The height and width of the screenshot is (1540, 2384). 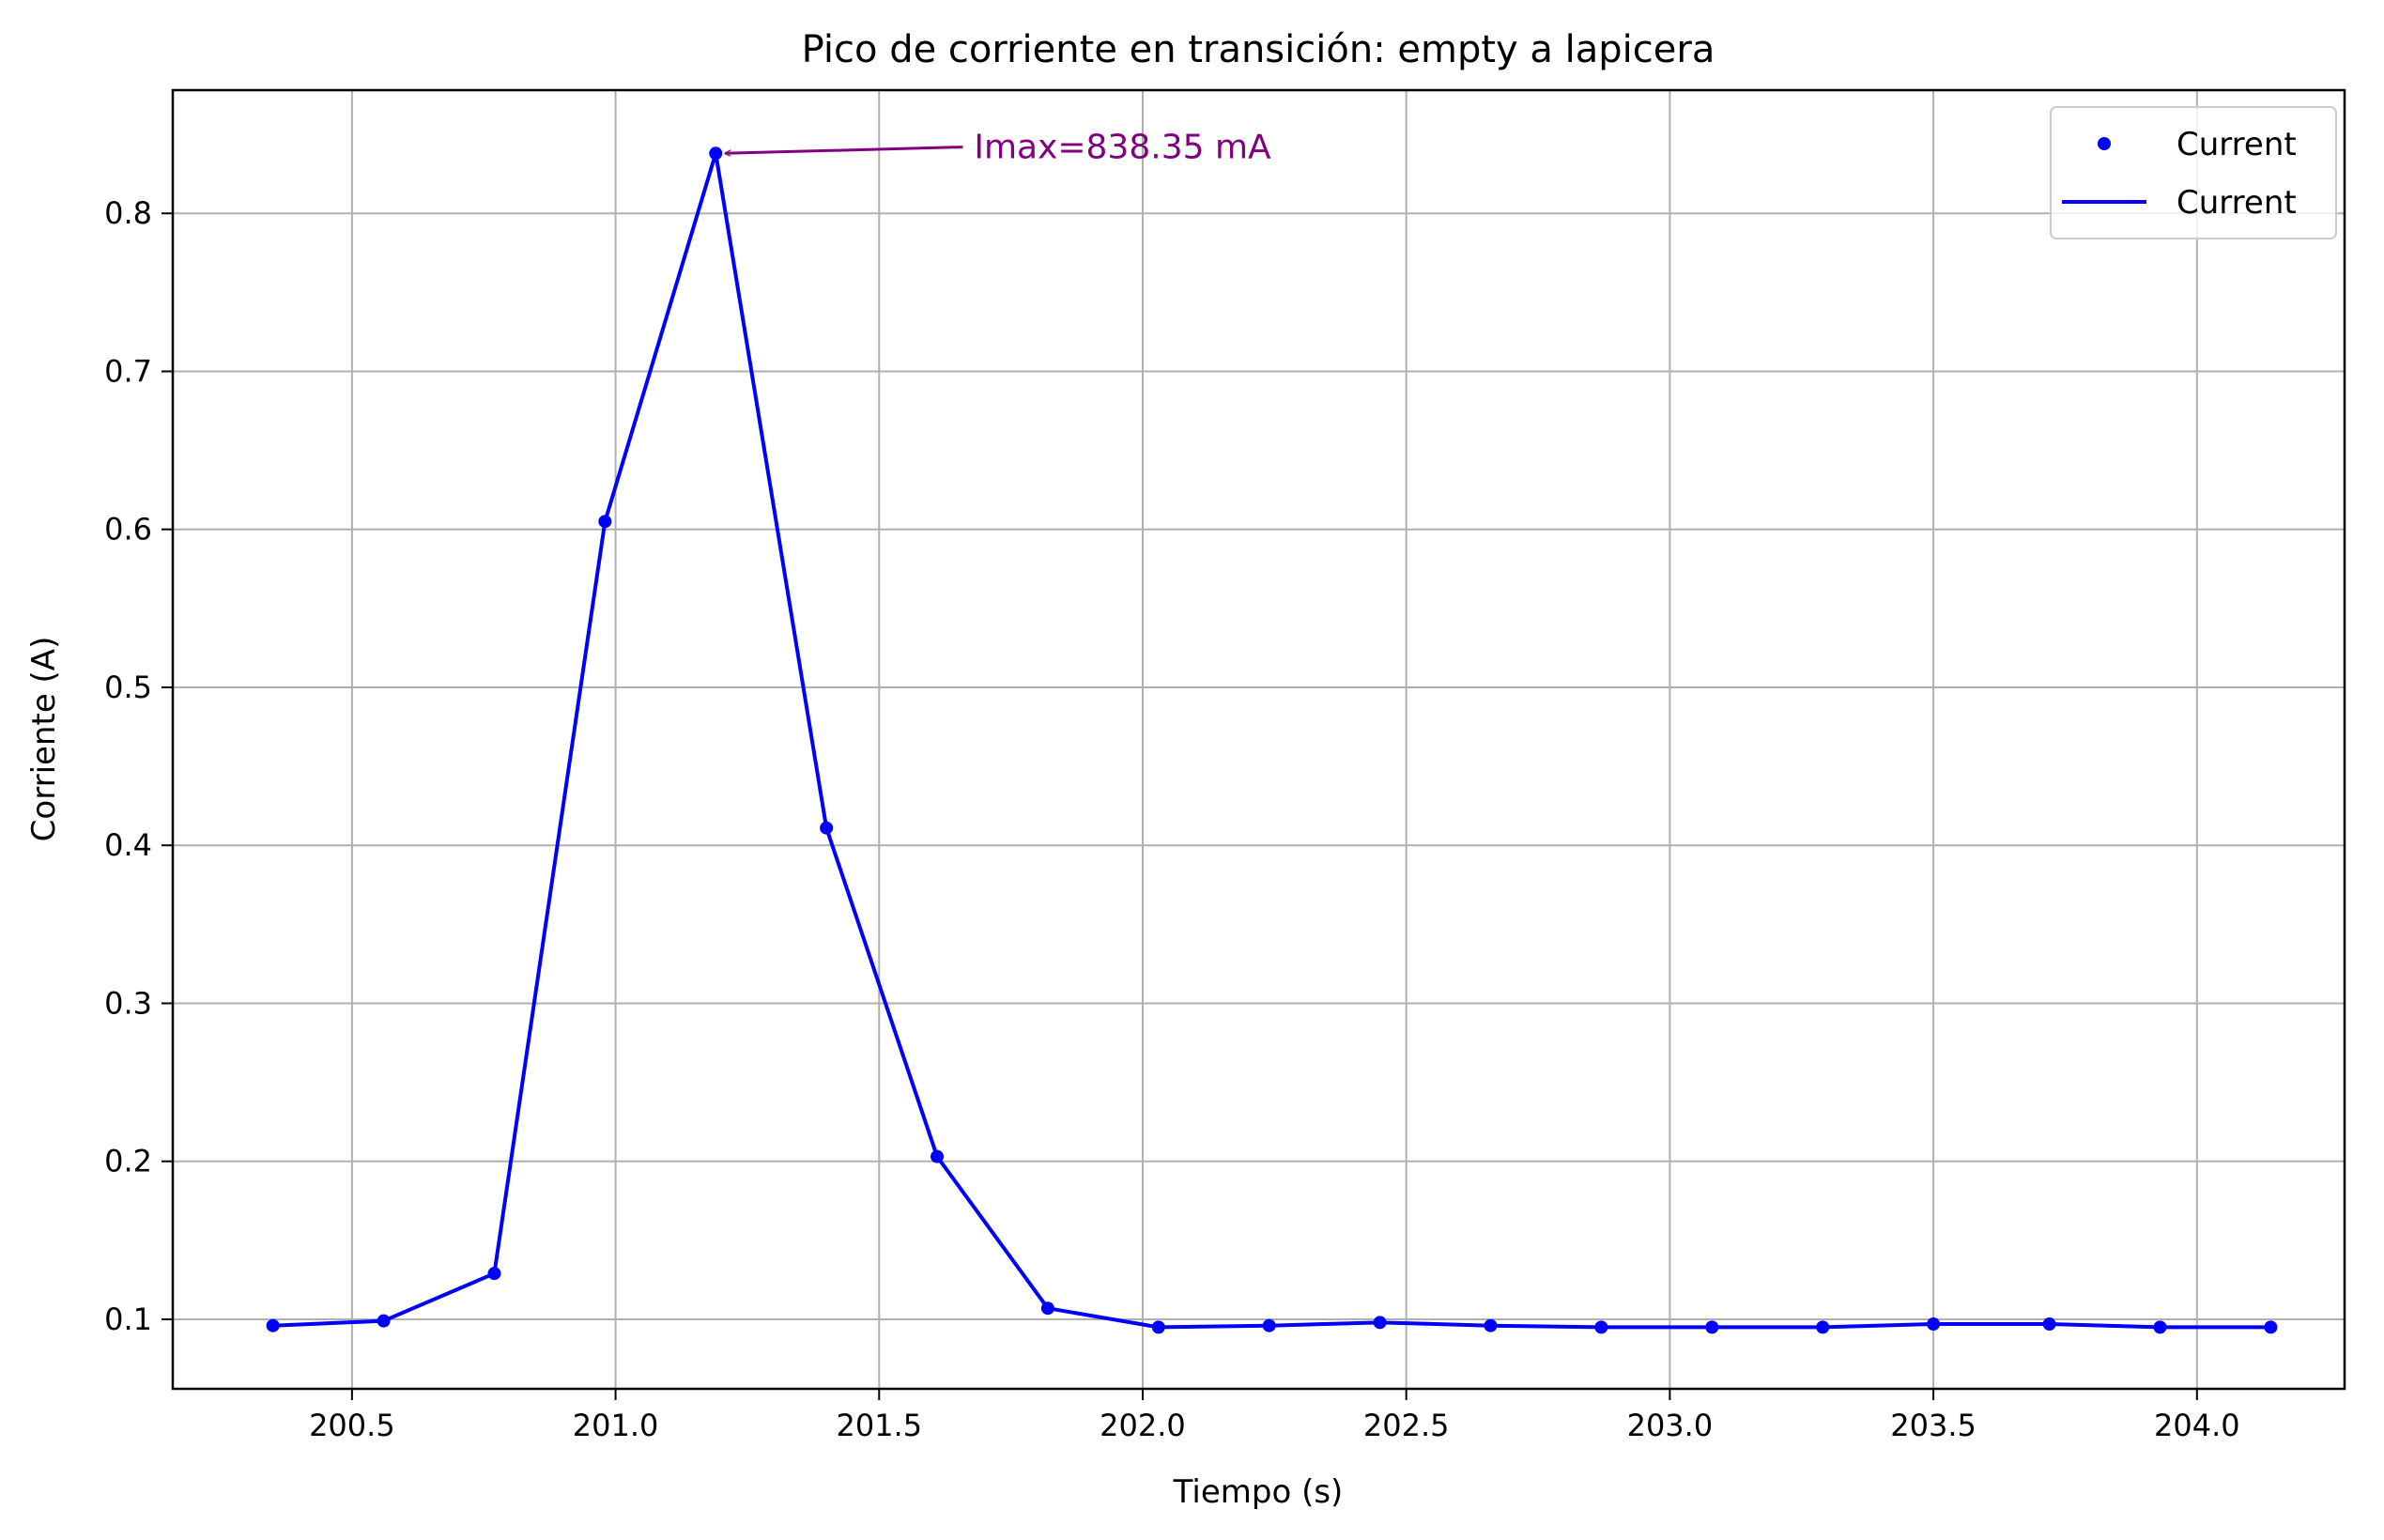 I want to click on y-tick-label: 0.8, so click(x=128, y=213).